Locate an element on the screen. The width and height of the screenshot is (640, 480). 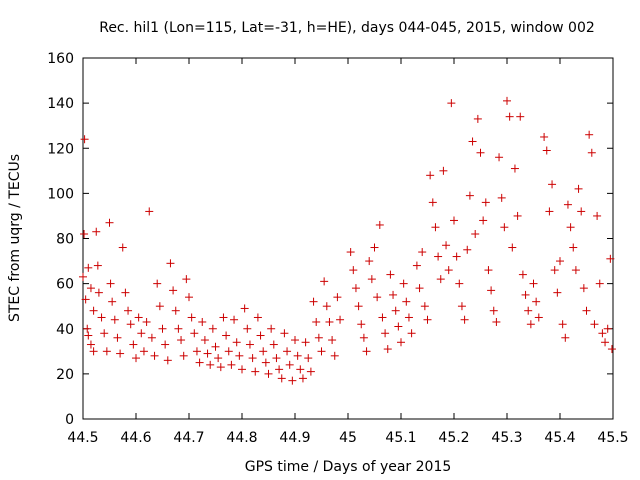
x-tick-label: 44.8 is located at coordinates (241, 438).